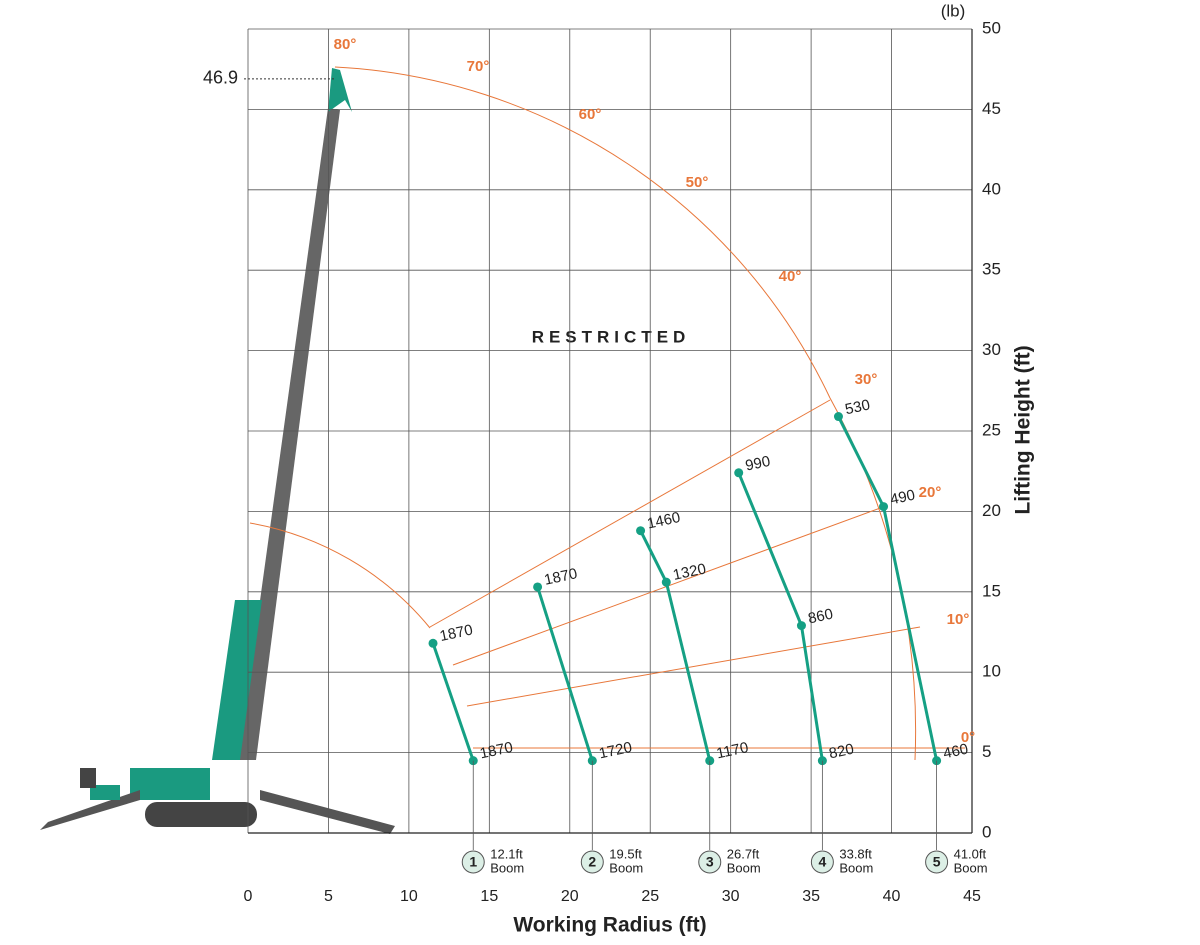 The height and width of the screenshot is (945, 1200). I want to click on angle-label: 40°, so click(790, 276).